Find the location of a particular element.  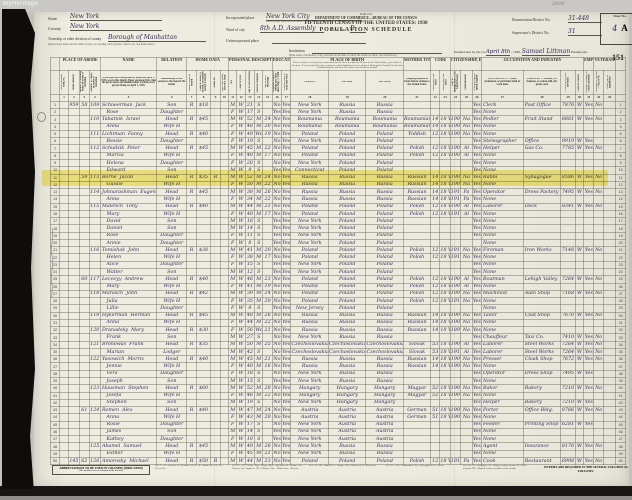

column-number: 22 is located at coordinates (435, 97).